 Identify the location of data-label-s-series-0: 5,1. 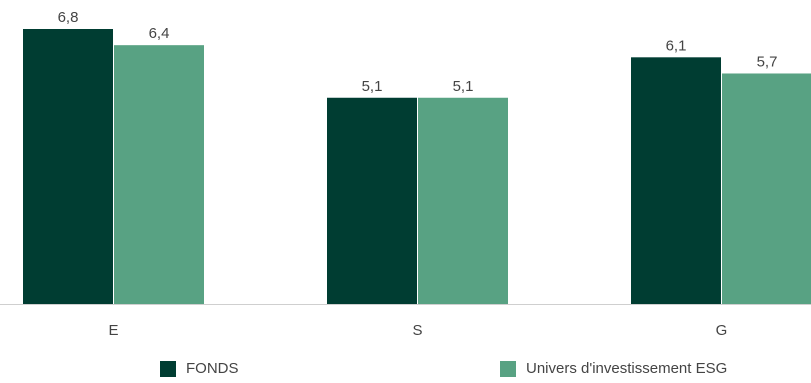
(372, 86).